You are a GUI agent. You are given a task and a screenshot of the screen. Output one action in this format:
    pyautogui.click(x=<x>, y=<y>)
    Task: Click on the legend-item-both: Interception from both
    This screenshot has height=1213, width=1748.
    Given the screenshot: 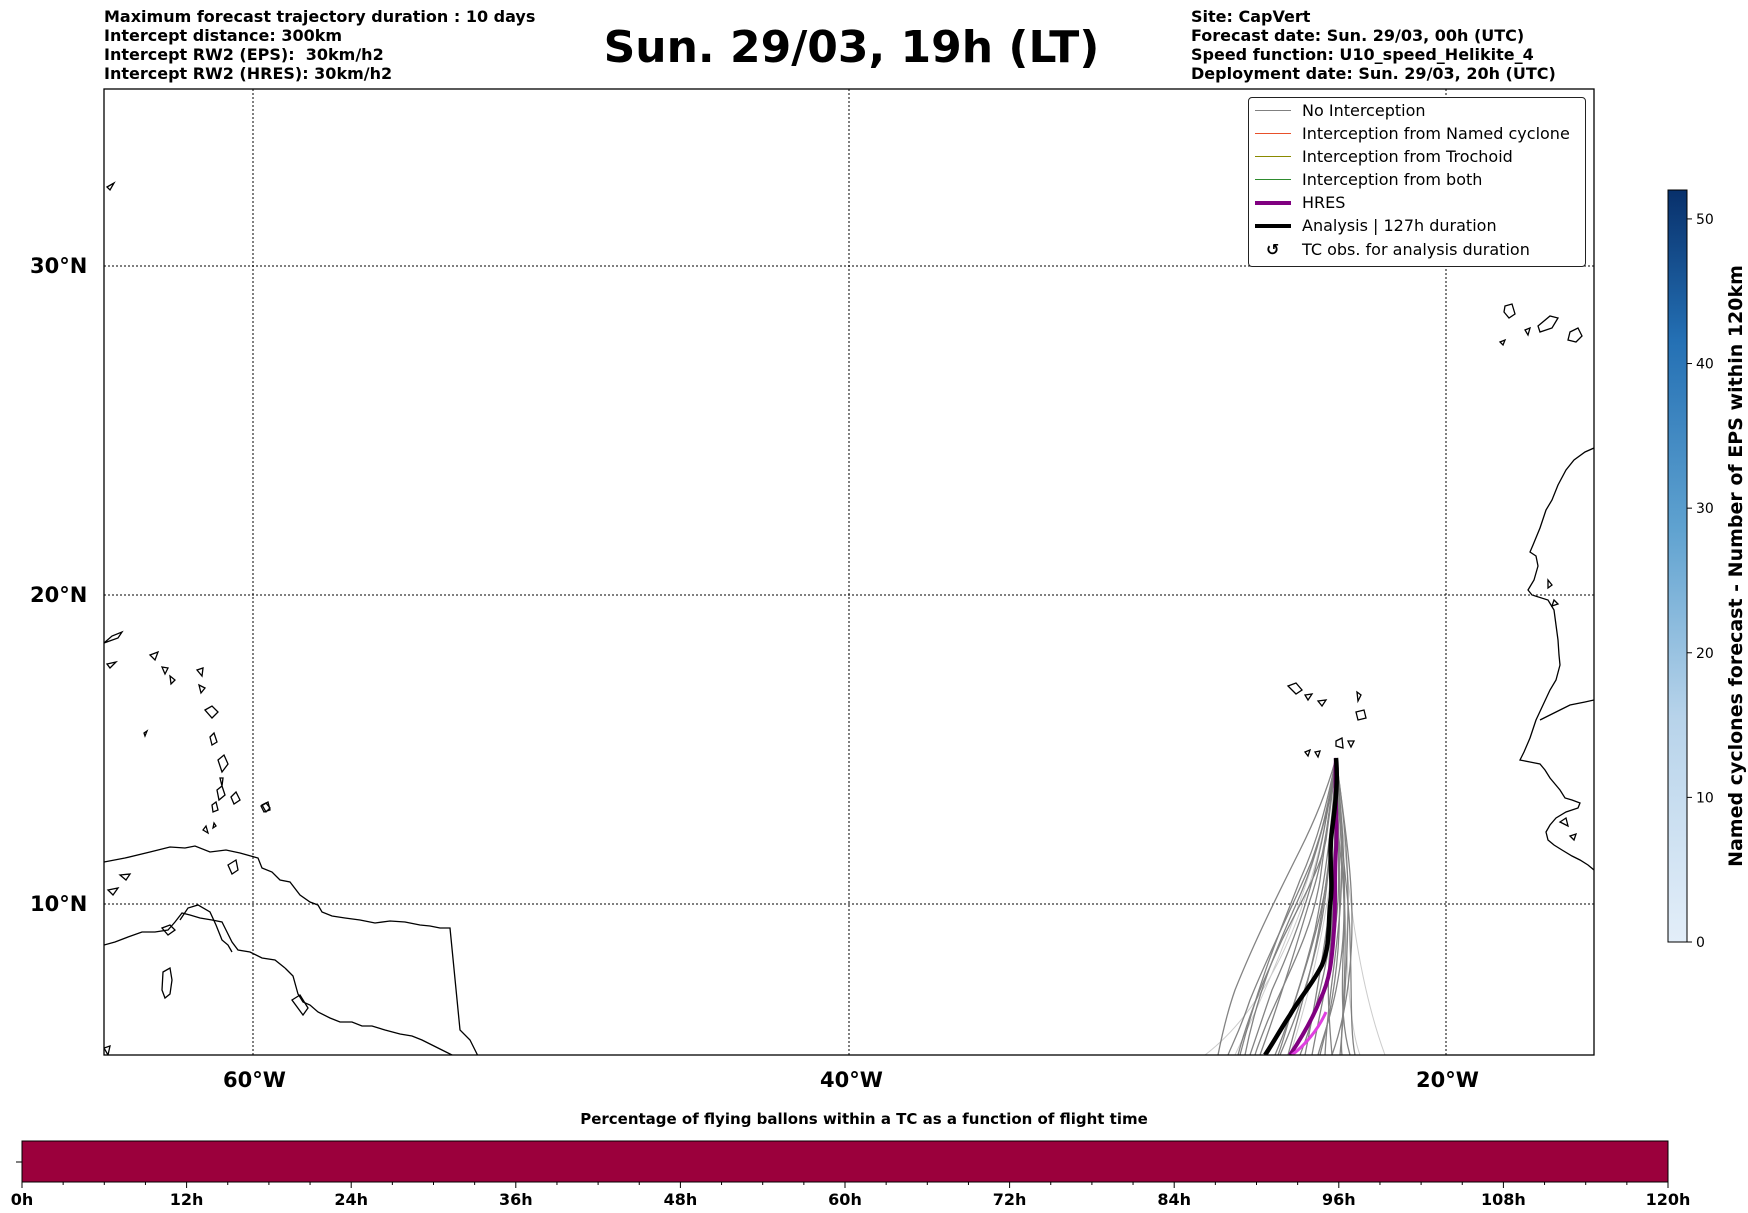 What is the action you would take?
    pyautogui.click(x=1417, y=180)
    